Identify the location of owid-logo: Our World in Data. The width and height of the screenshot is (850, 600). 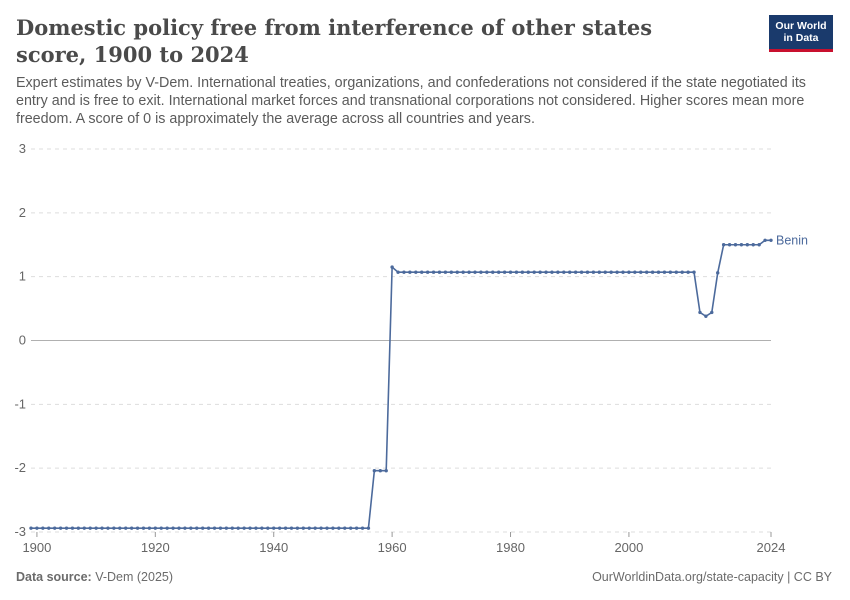
(801, 33).